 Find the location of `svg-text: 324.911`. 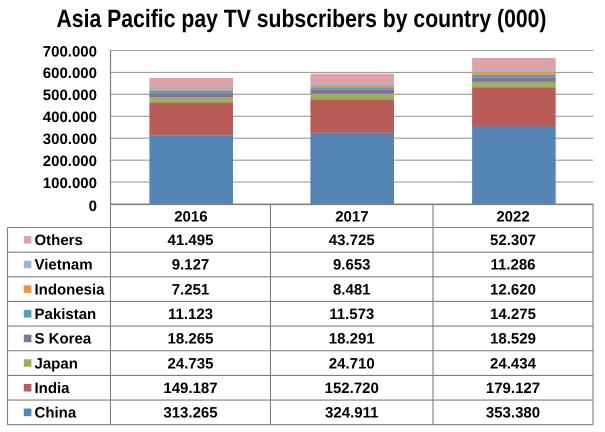

svg-text: 324.911 is located at coordinates (351, 413).